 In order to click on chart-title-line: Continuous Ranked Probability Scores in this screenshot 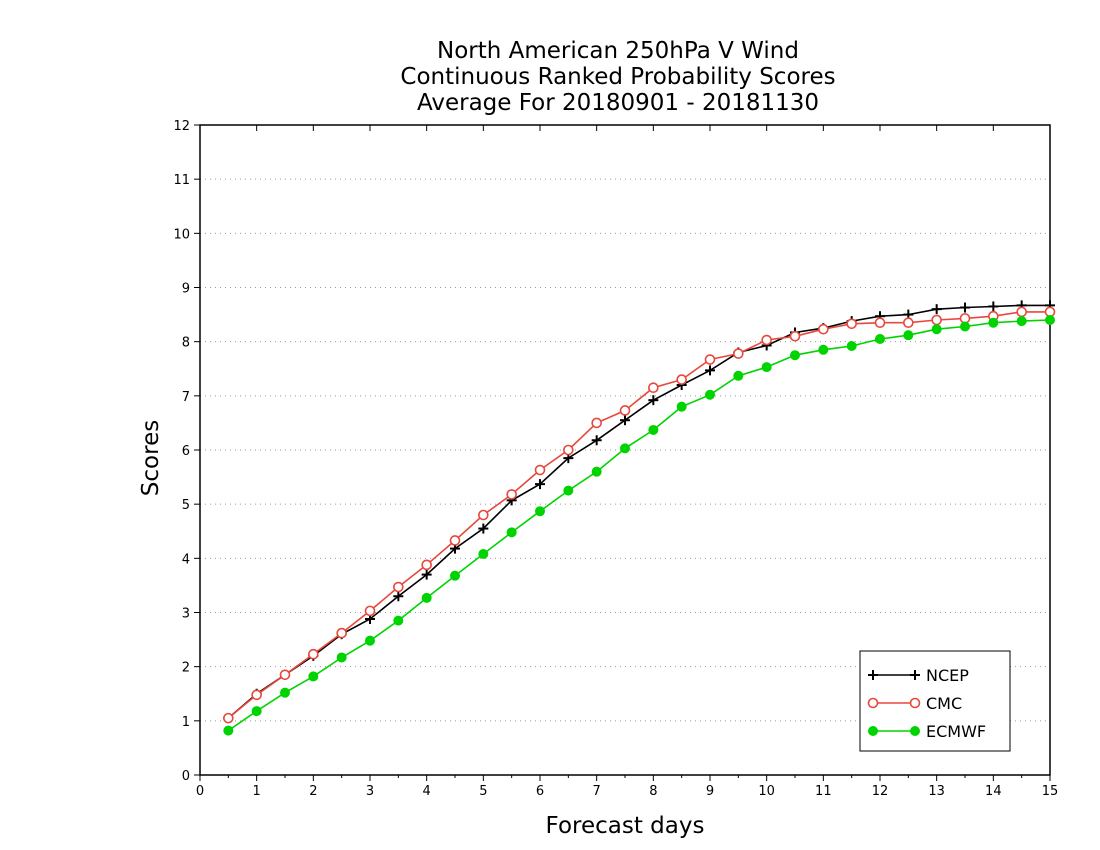, I will do `click(617, 77)`.